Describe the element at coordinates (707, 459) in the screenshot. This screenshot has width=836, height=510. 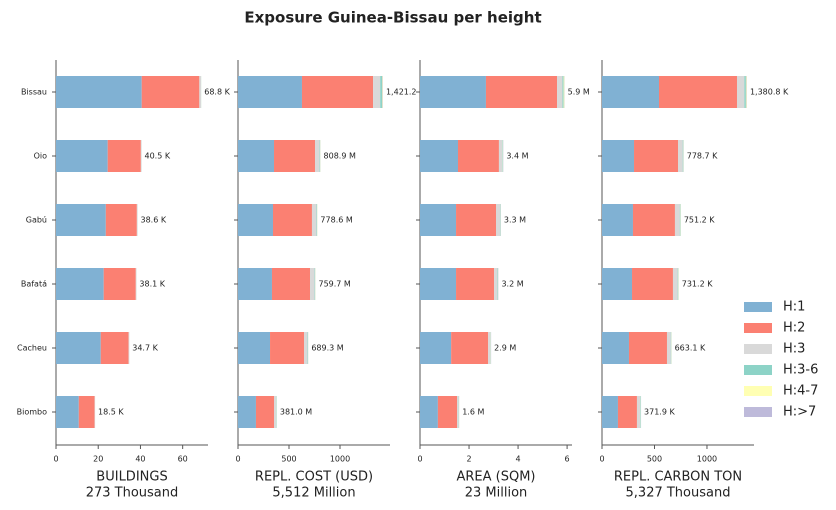
I see `x-tick-label: 1000` at that location.